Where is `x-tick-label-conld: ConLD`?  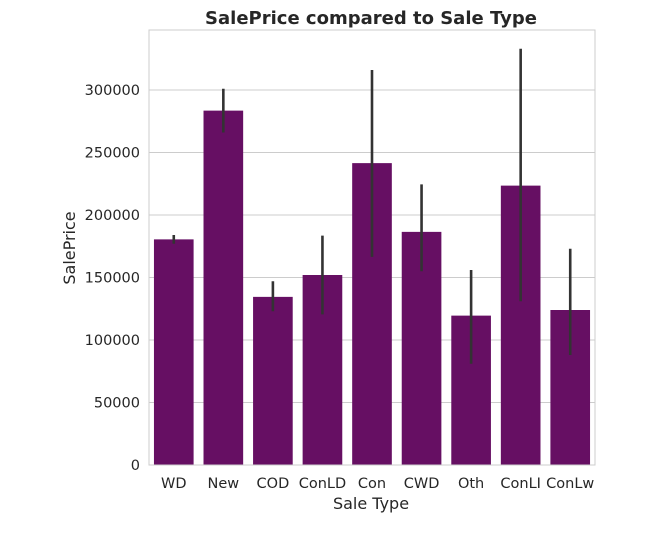 x-tick-label-conld: ConLD is located at coordinates (322, 484).